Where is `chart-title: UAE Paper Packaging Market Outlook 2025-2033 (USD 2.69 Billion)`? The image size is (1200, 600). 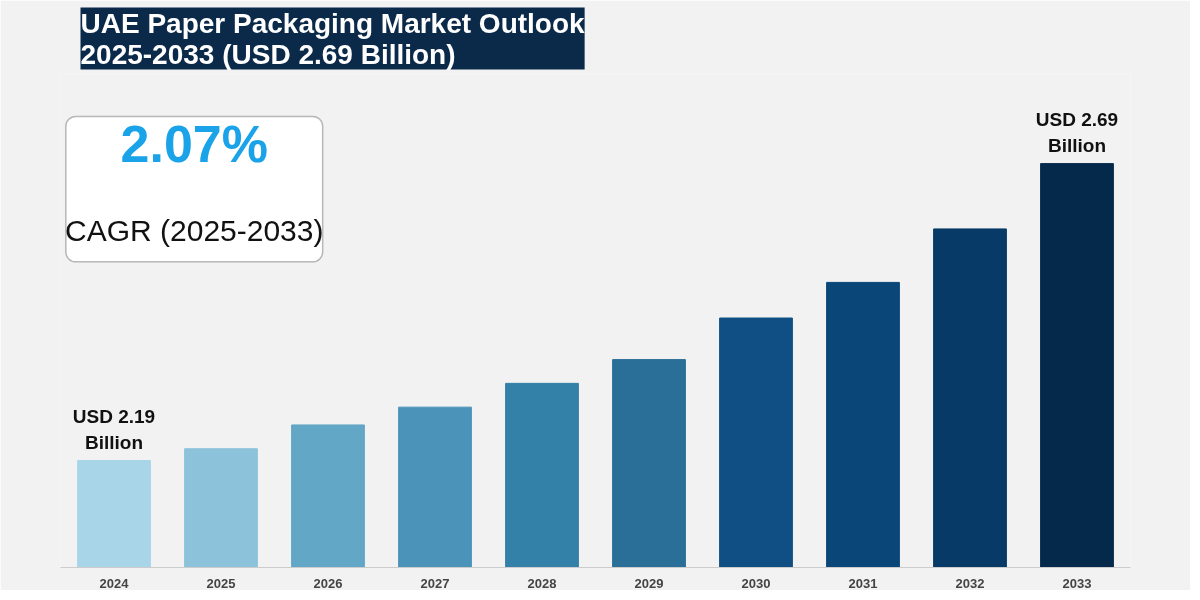 chart-title: UAE Paper Packaging Market Outlook 2025-2033 (USD 2.69 Billion) is located at coordinates (333, 38).